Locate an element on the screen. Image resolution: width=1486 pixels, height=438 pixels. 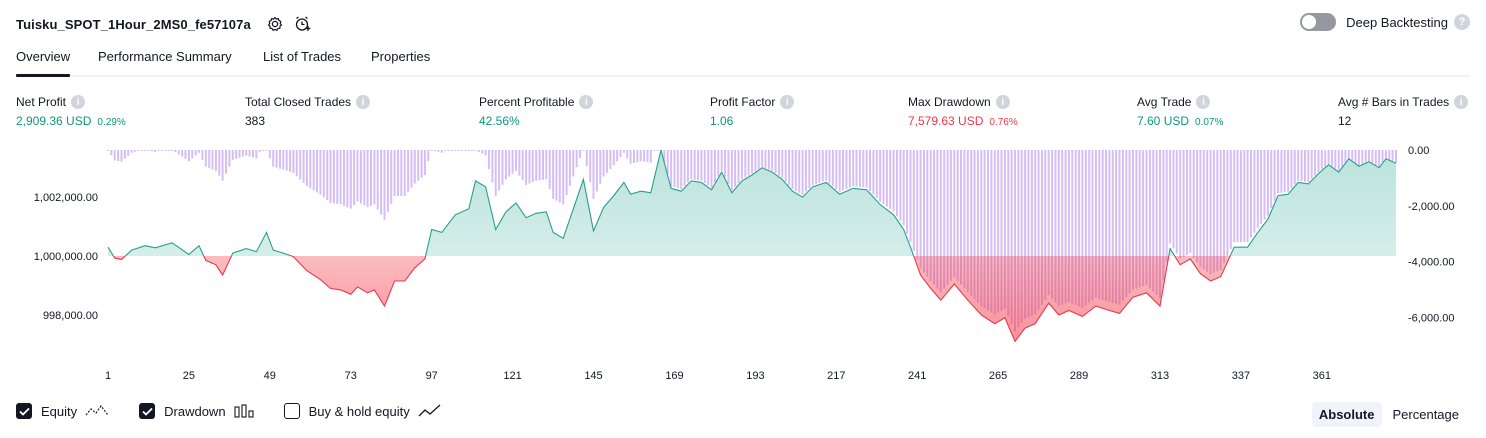
drawdown-label: Drawdown is located at coordinates (195, 411).